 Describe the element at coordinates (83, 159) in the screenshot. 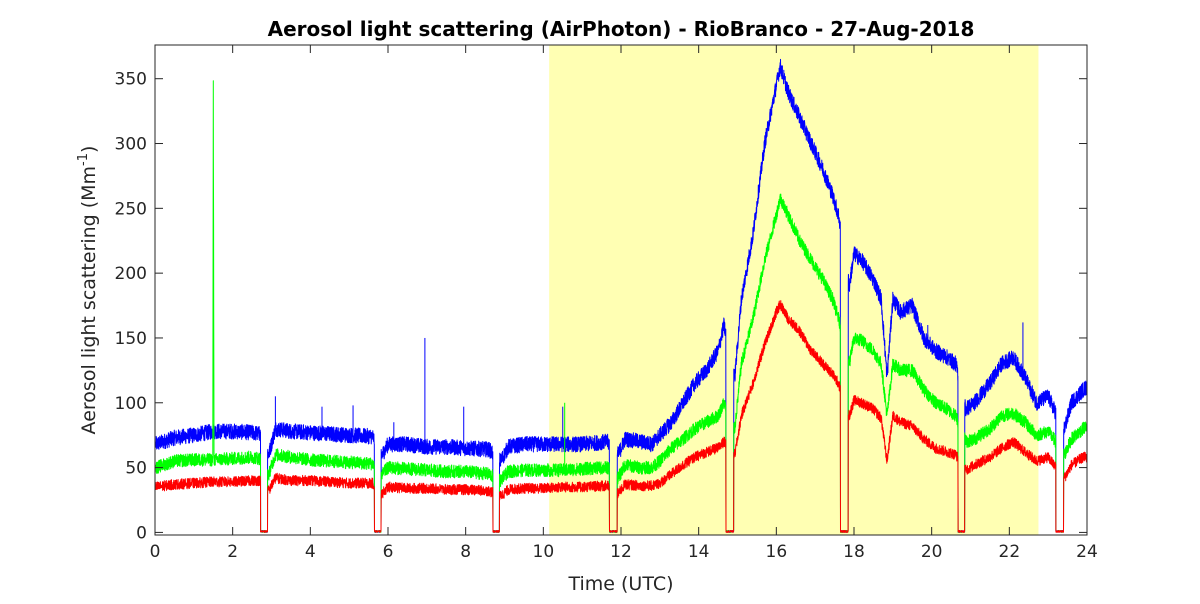

I see `y-axis-label-superscript: -1` at that location.